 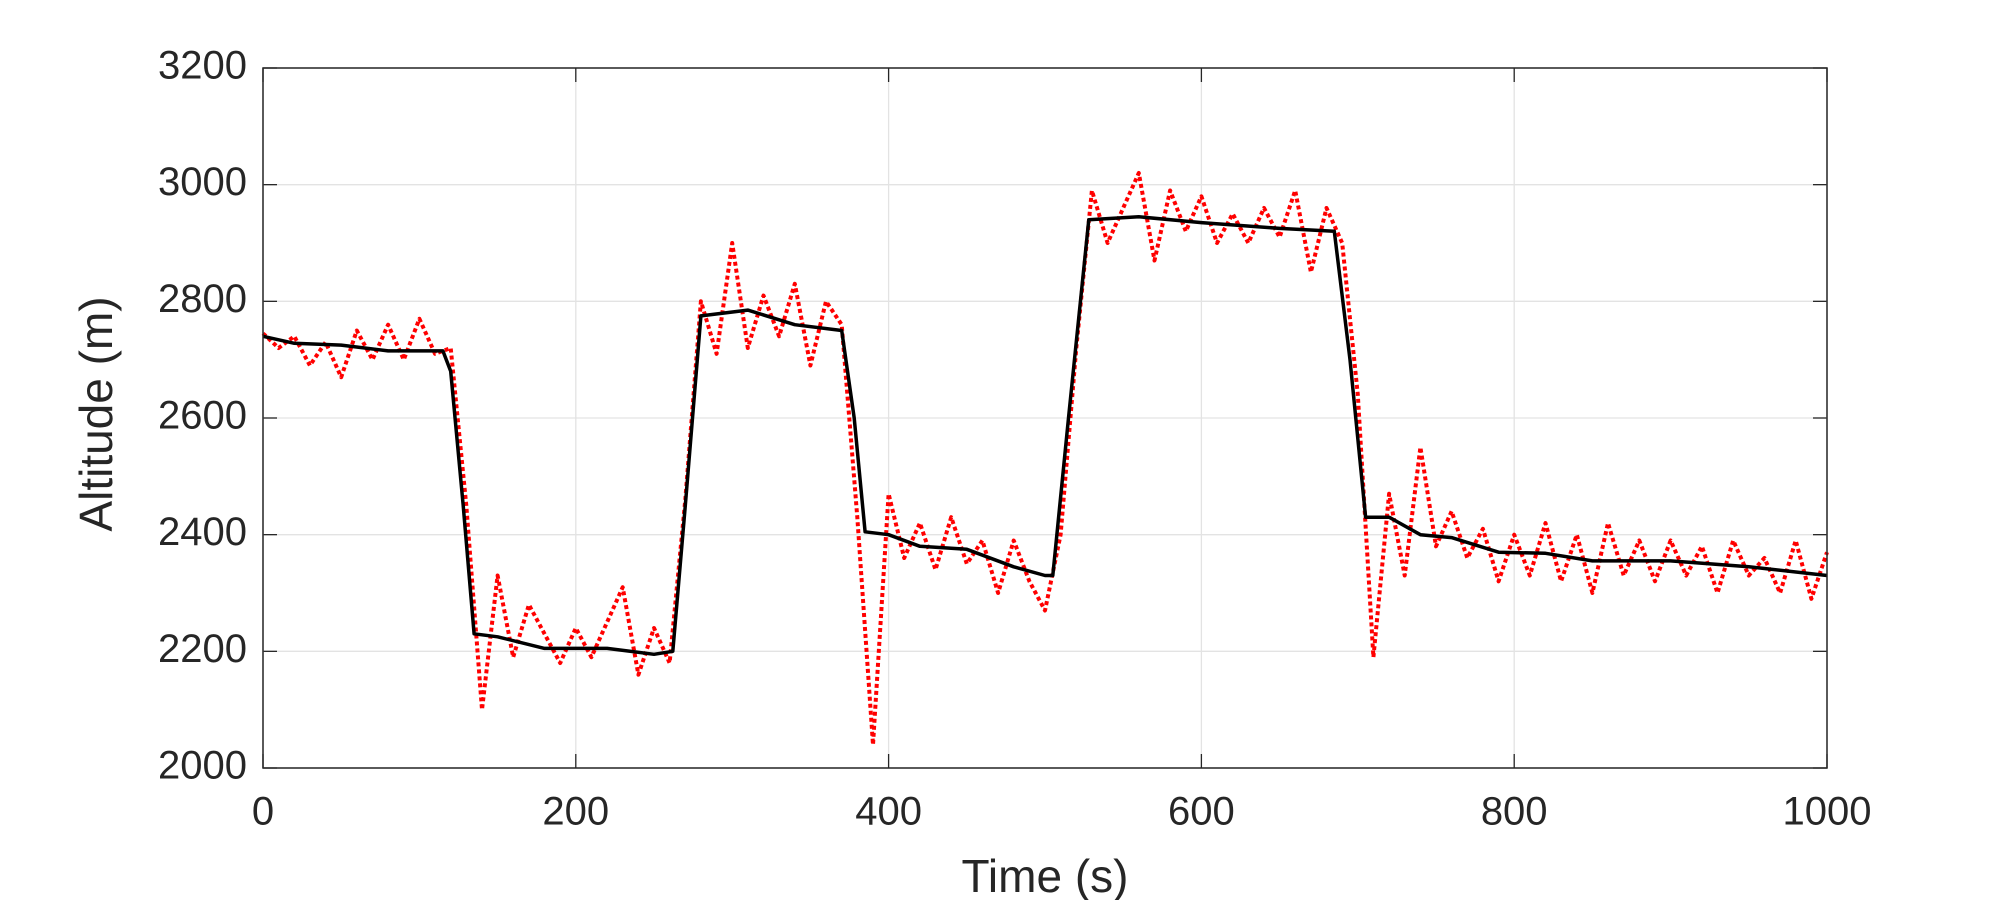 What do you see at coordinates (1045, 875) in the screenshot?
I see `x-axis-label: Time (s)` at bounding box center [1045, 875].